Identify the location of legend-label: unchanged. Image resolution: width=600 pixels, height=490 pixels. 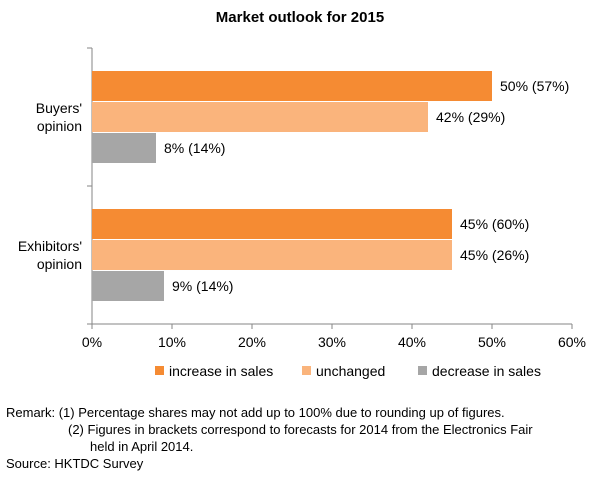
(350, 371).